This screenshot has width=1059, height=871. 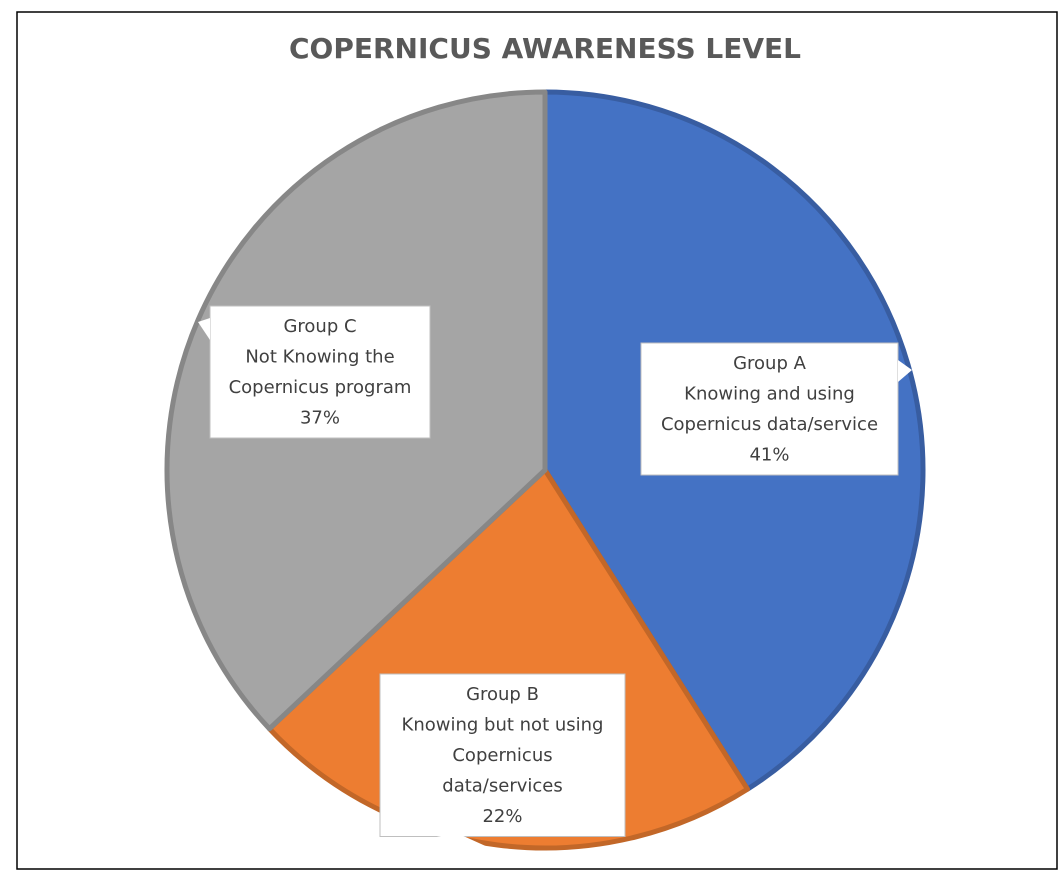 I want to click on data-label: data/services, so click(x=502, y=786).